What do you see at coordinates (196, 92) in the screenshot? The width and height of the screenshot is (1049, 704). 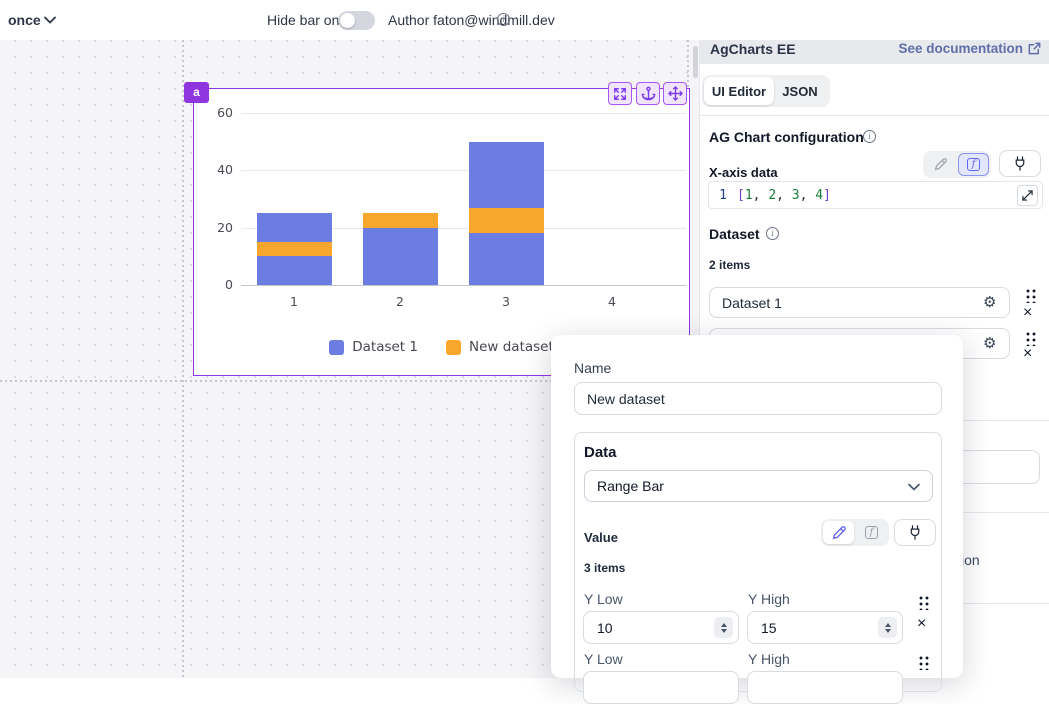 I see `component-id-badge: a` at bounding box center [196, 92].